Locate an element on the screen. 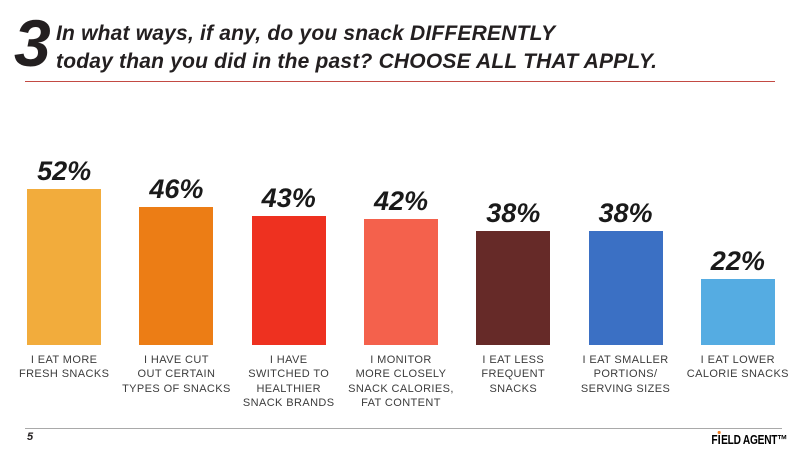 This screenshot has width=800, height=453. bar-value-label: 42% is located at coordinates (400, 201).